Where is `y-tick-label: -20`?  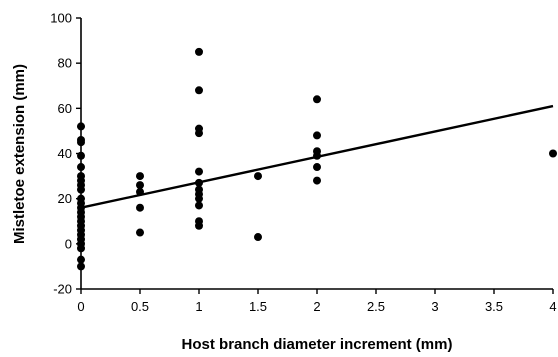
y-tick-label: -20 is located at coordinates (62, 289).